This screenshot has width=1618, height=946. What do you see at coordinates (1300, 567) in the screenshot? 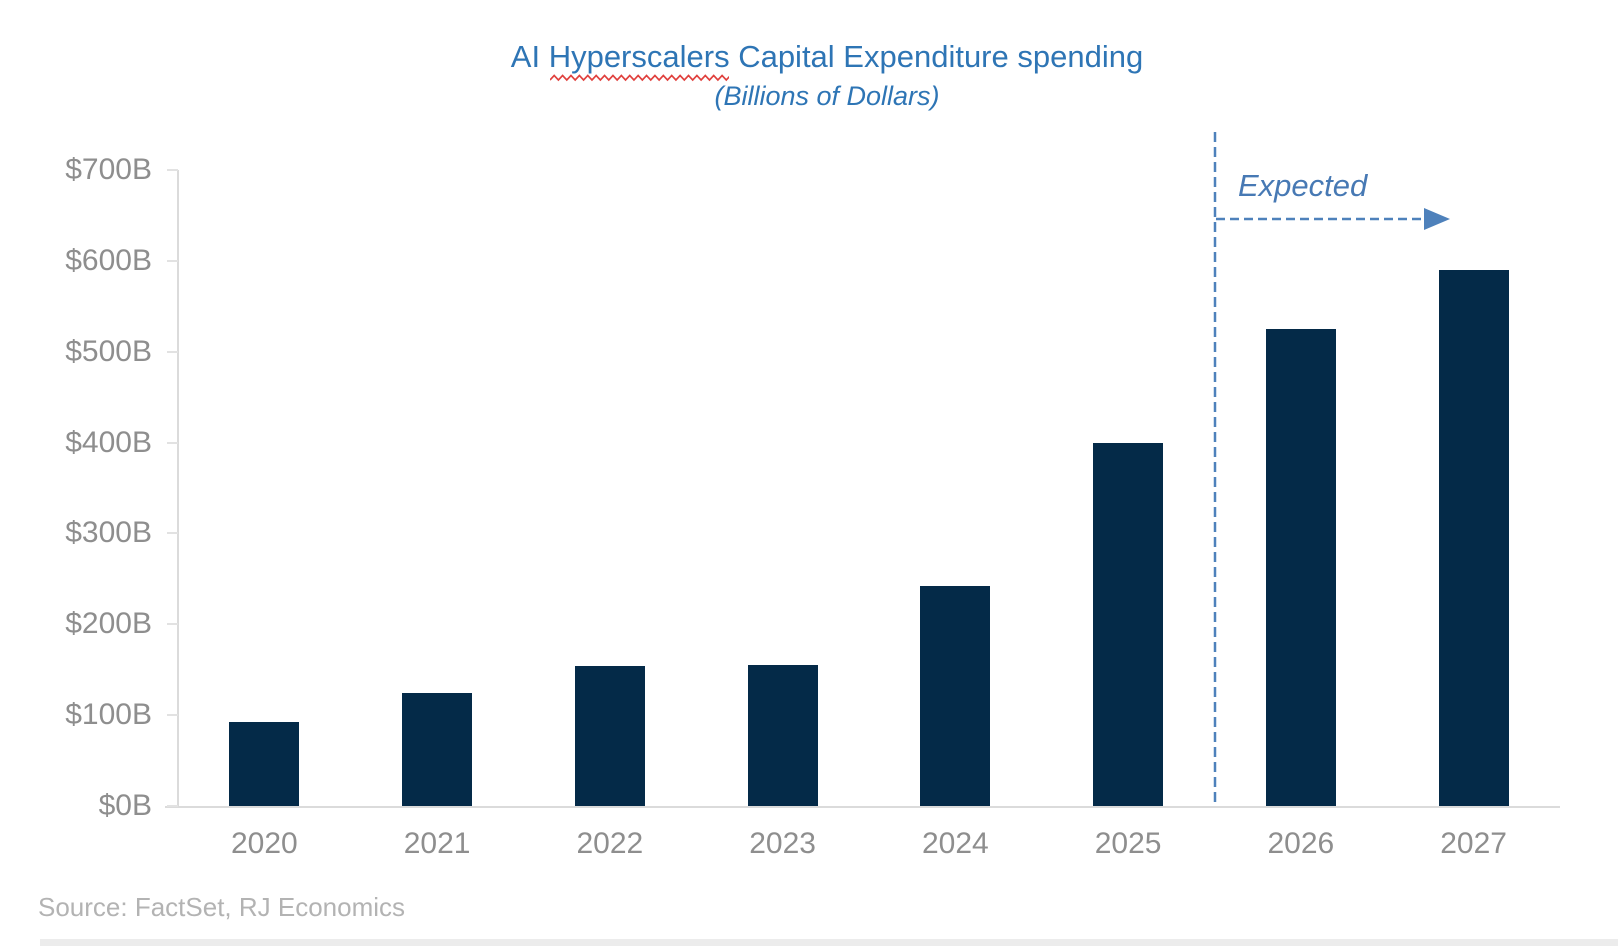
I see `bar-2026` at bounding box center [1300, 567].